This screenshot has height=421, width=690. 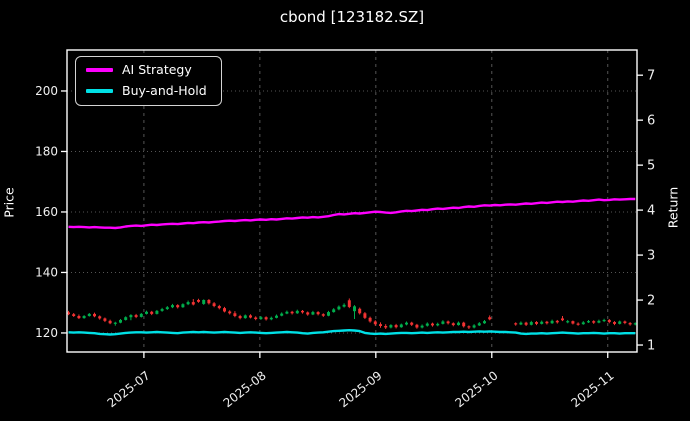 I want to click on price-tick-label: 180, so click(x=46, y=151).